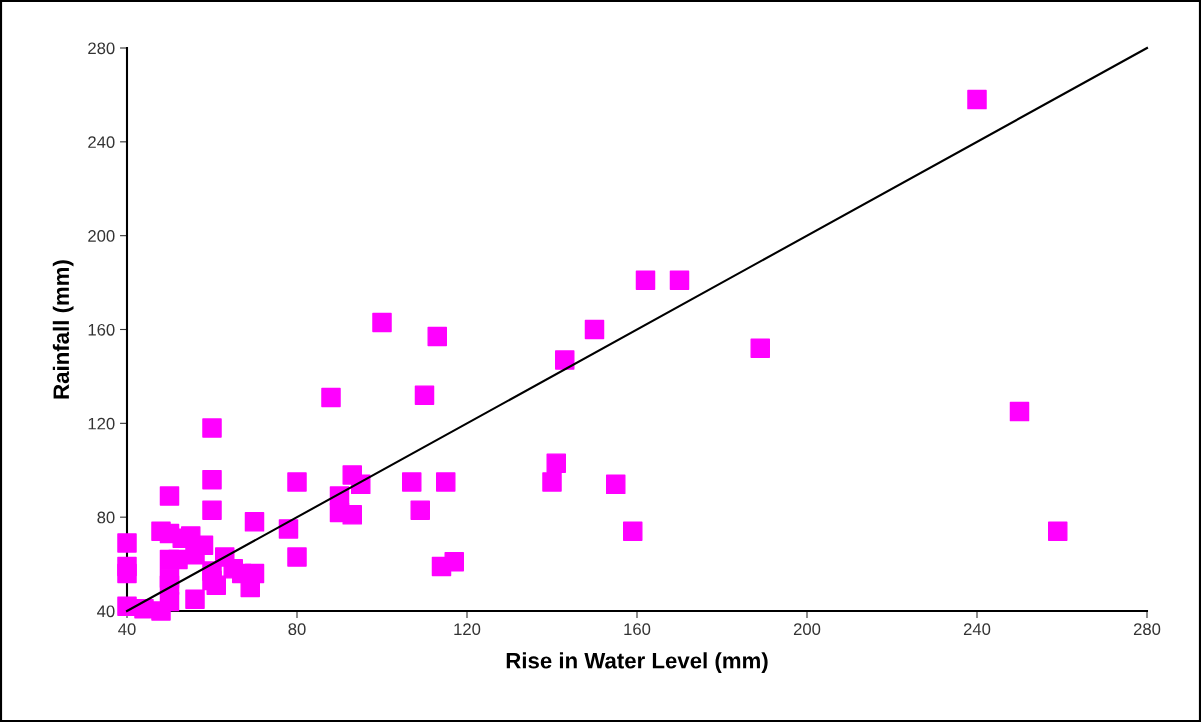 The width and height of the screenshot is (1201, 722). I want to click on y-tick-label: 280, so click(101, 48).